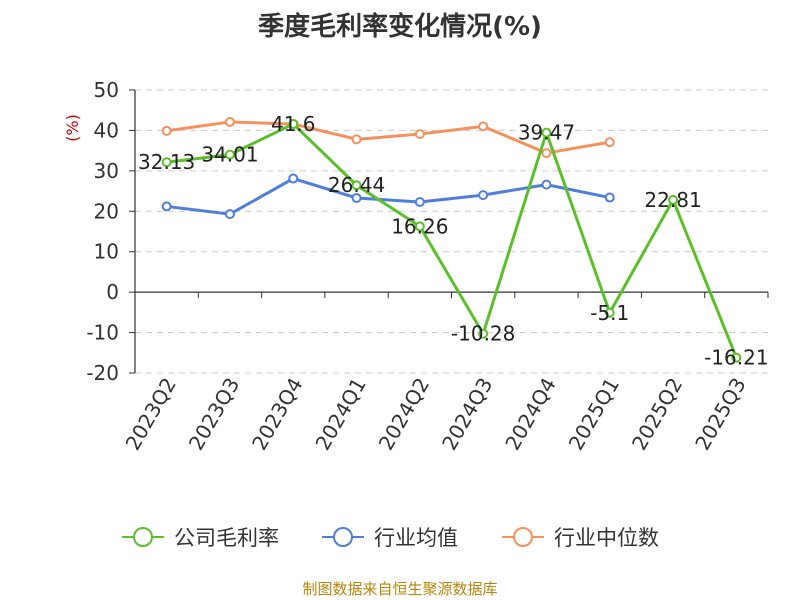 The width and height of the screenshot is (800, 600). I want to click on data-label: 41.6, so click(293, 124).